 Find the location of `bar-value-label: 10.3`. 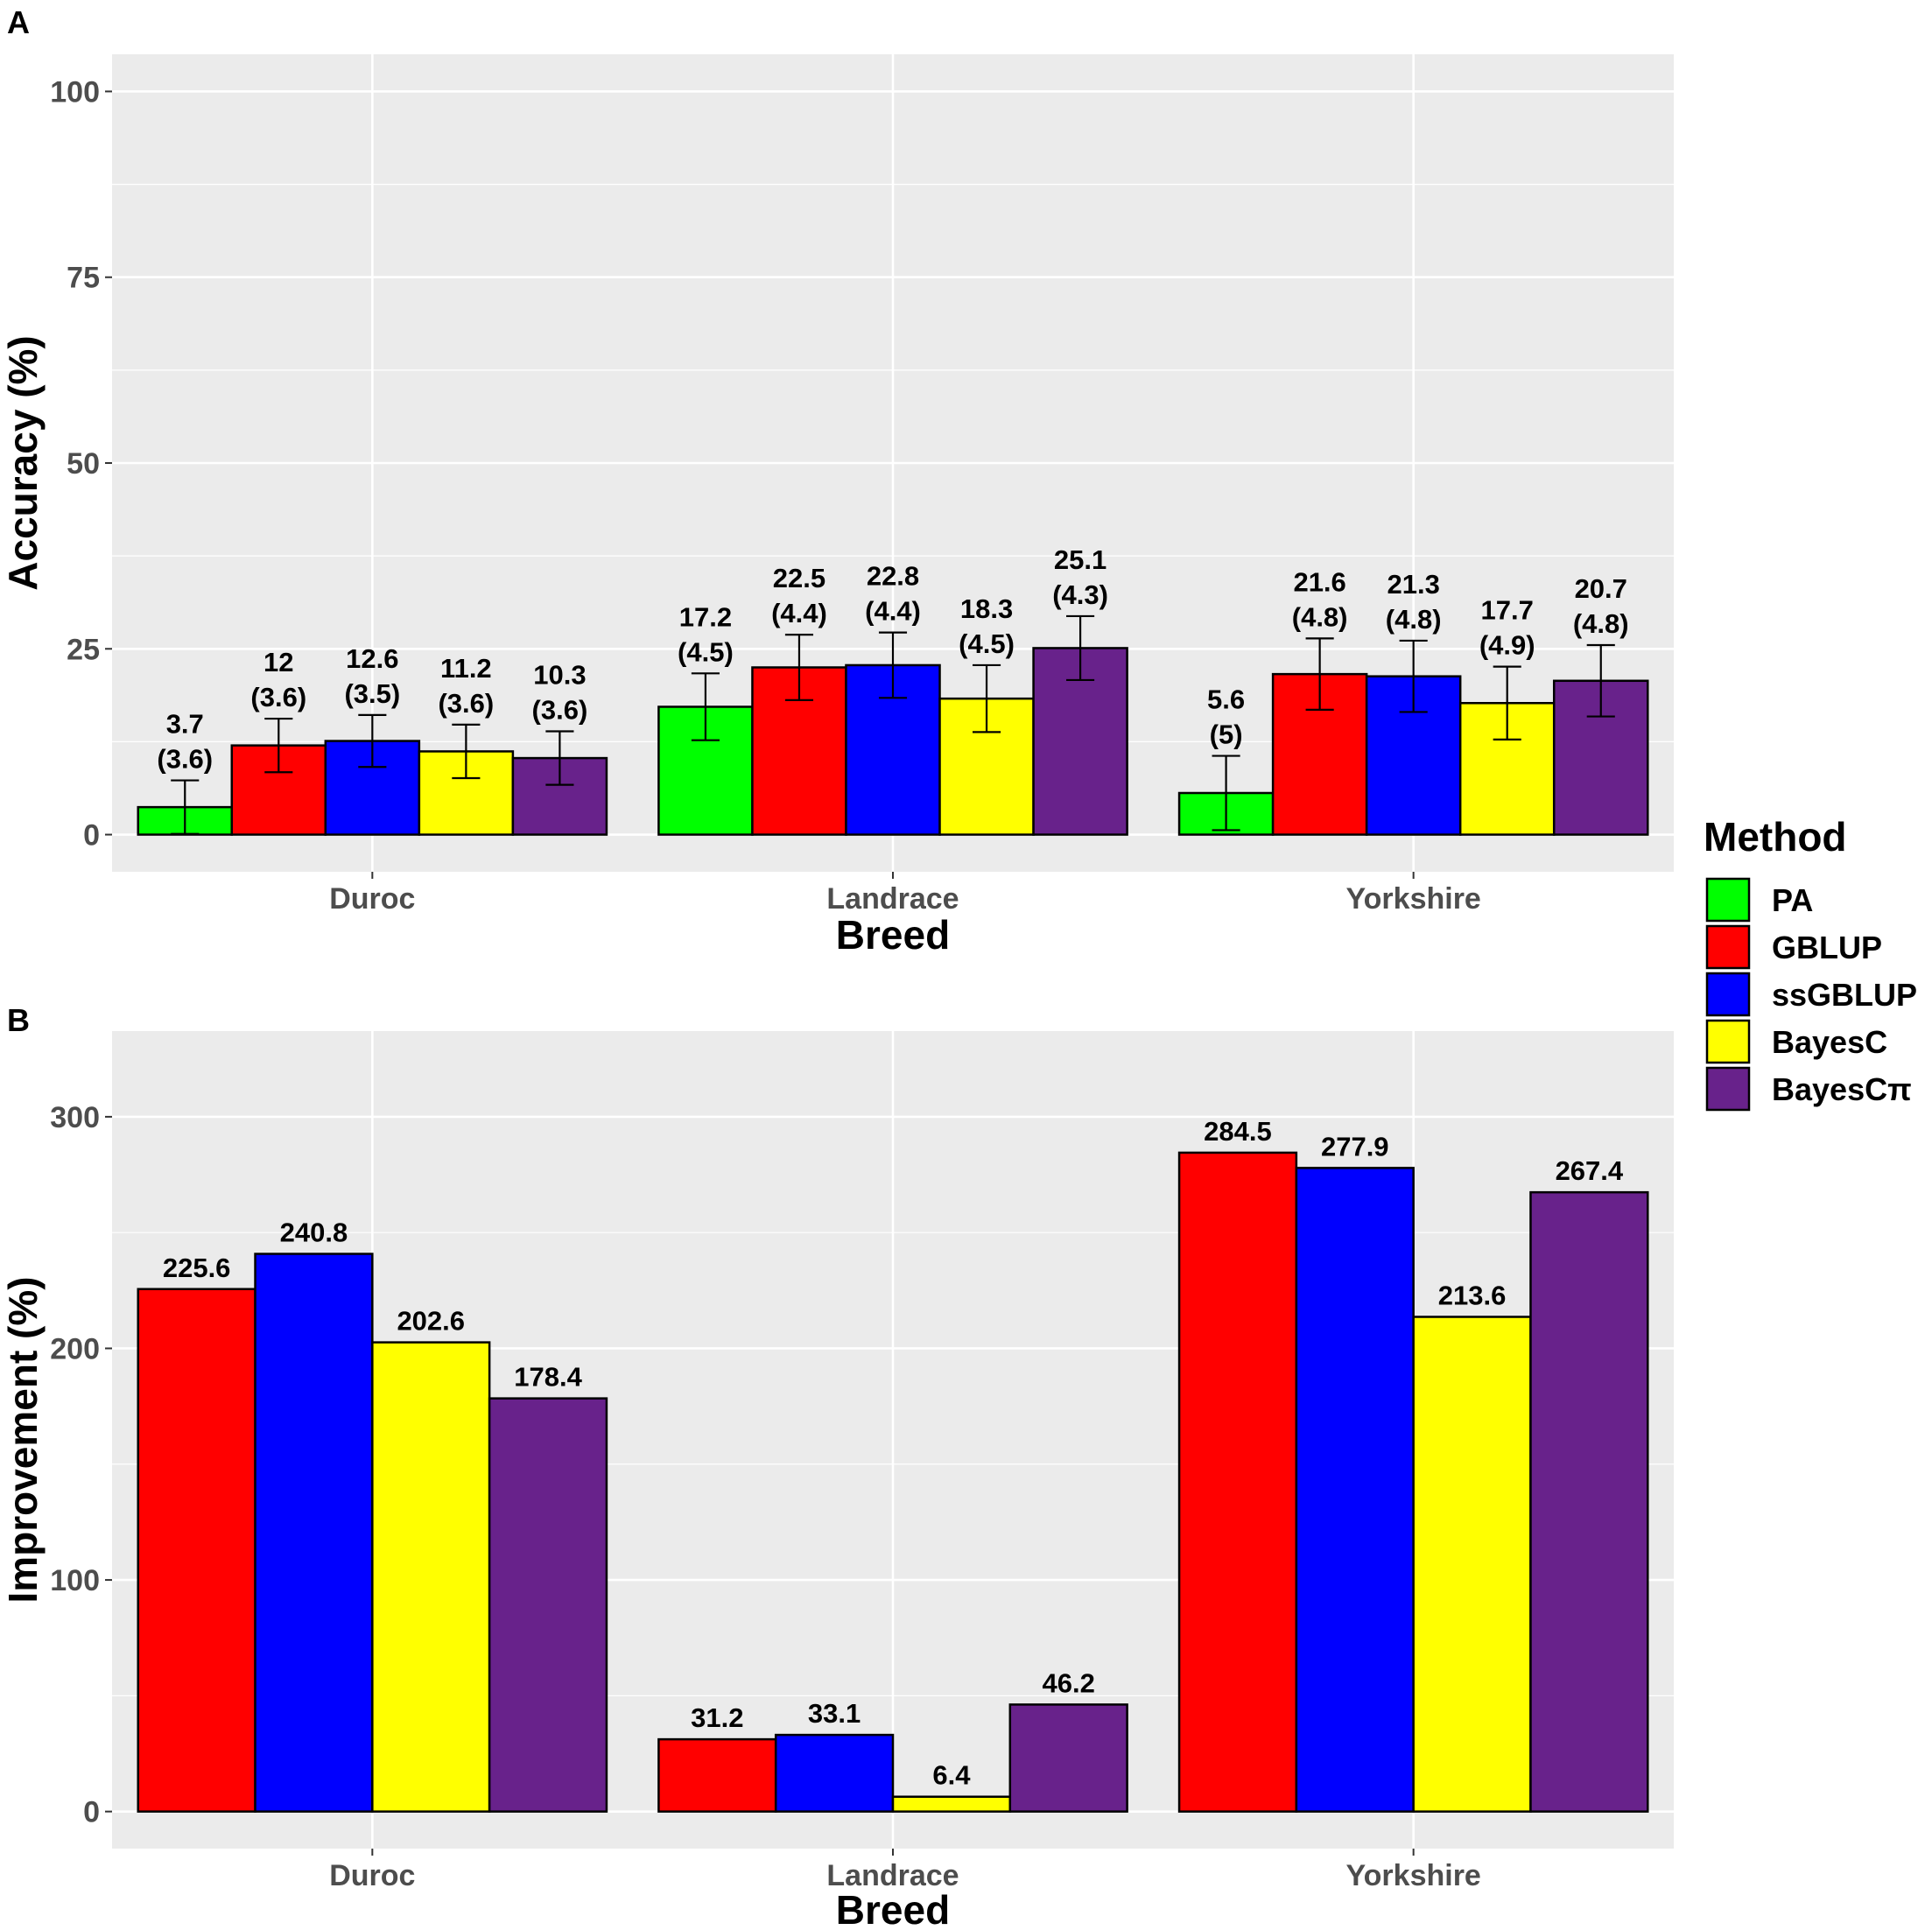

bar-value-label: 10.3 is located at coordinates (560, 675).